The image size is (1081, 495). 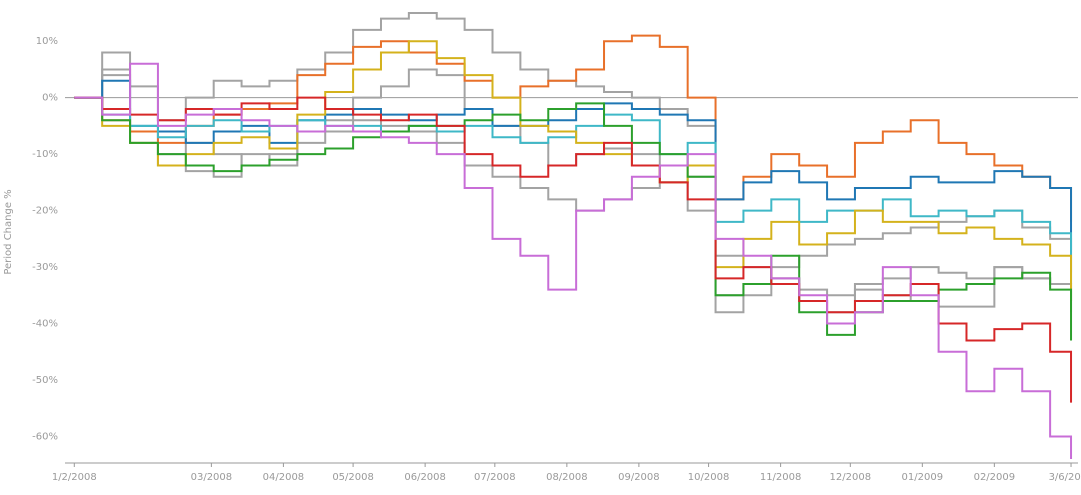 I want to click on x-tick-label: 07/2008, so click(x=495, y=477).